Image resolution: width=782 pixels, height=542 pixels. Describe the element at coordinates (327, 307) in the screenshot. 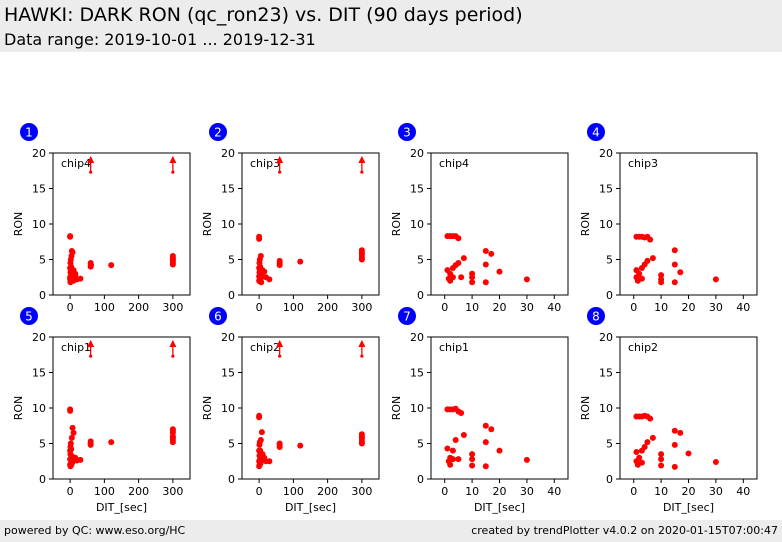

I see `x-tick-label: 200` at that location.